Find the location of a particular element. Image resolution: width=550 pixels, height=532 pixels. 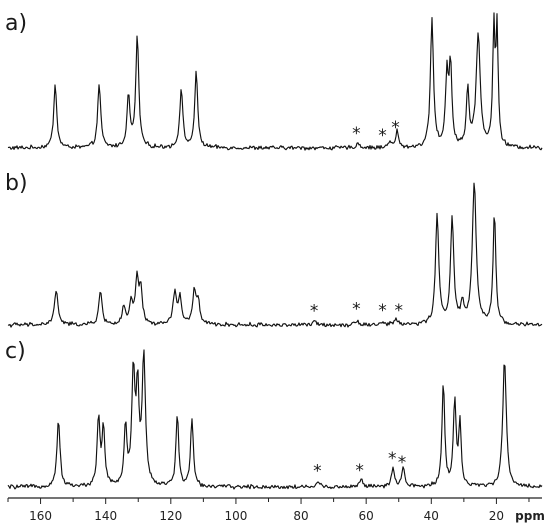

panel-label: c) is located at coordinates (15, 351).